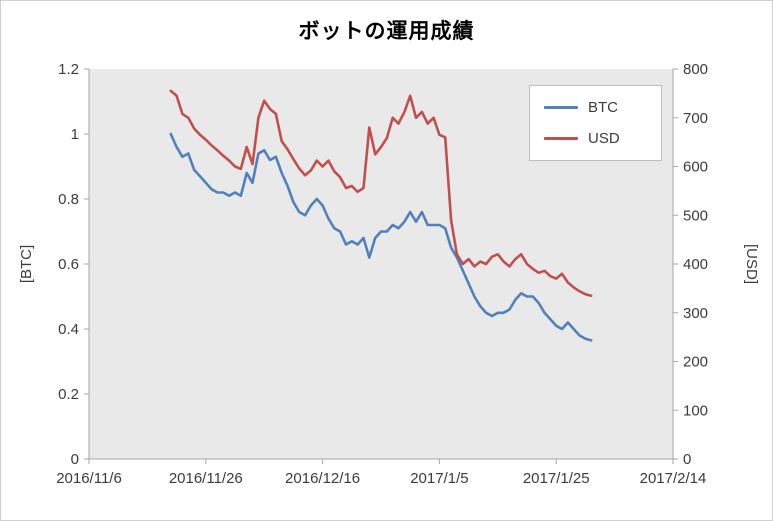  What do you see at coordinates (386, 31) in the screenshot?
I see `chart-title: ボットの運用成績` at bounding box center [386, 31].